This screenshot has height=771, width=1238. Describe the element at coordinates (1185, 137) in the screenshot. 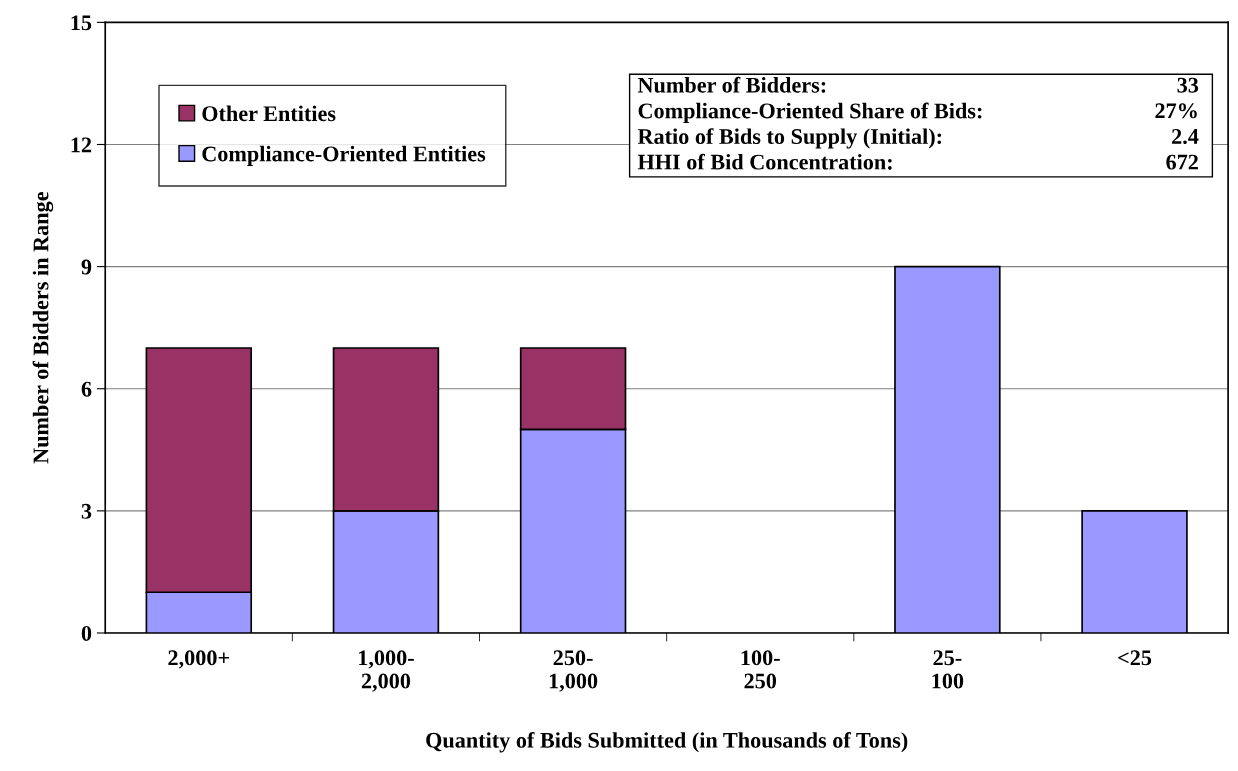

I see `annotation: 2.4` at that location.